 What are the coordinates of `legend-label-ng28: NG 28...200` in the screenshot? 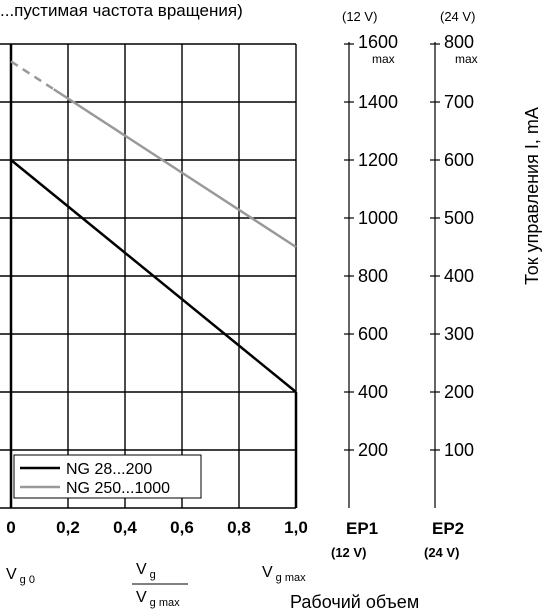 It's located at (109, 469).